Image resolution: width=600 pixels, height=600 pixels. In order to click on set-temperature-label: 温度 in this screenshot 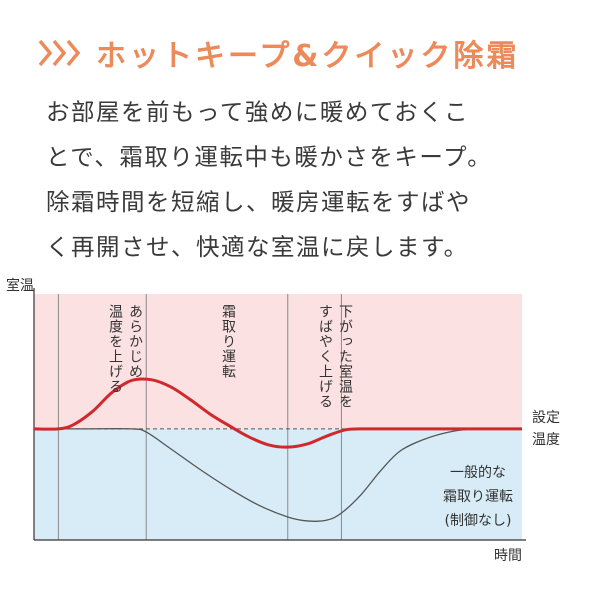, I will do `click(546, 440)`.